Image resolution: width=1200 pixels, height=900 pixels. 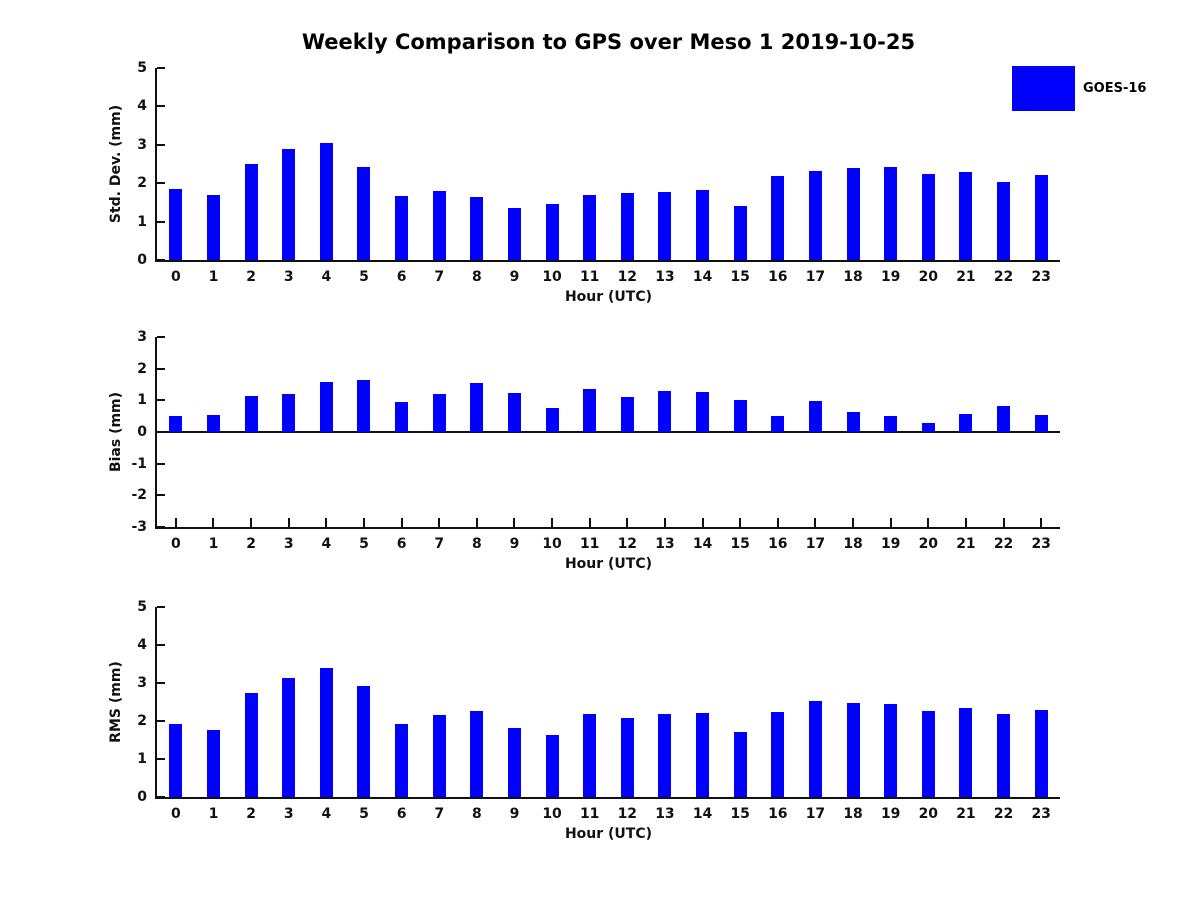 I want to click on x-tick-label: 12, so click(x=627, y=814).